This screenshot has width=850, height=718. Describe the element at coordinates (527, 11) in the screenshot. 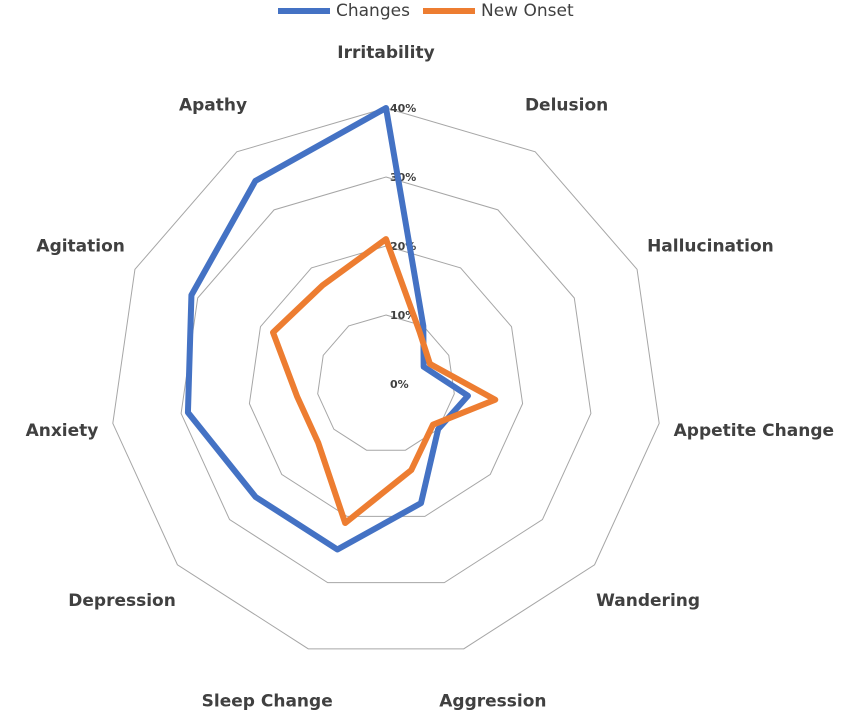

I see `legend-label: New Onset` at that location.